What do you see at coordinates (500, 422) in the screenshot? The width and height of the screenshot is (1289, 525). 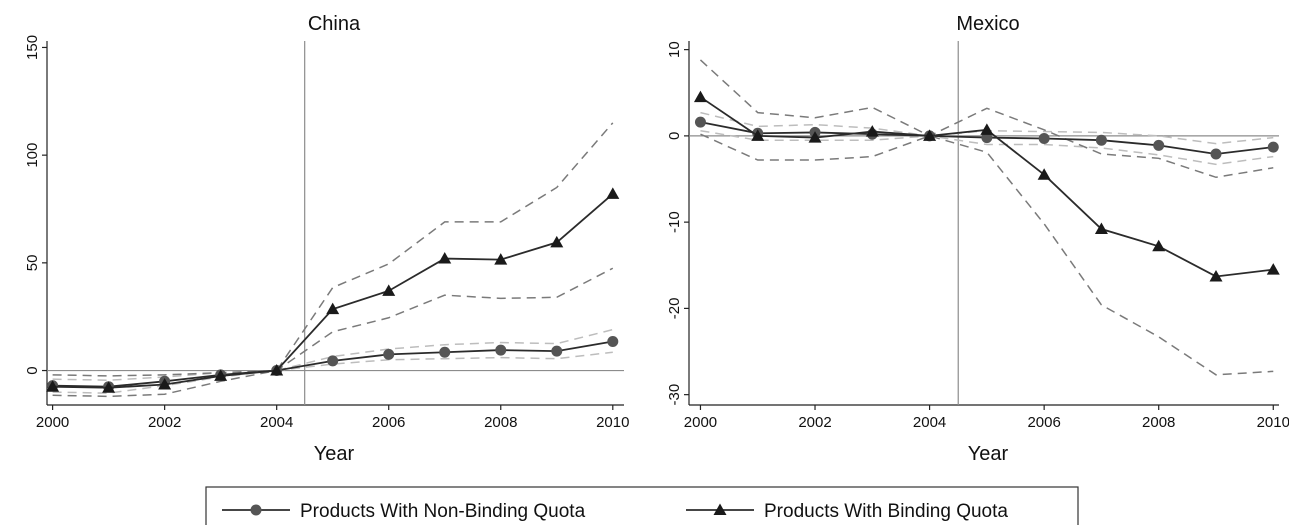 I see `china-x-tick-label: 2008` at bounding box center [500, 422].